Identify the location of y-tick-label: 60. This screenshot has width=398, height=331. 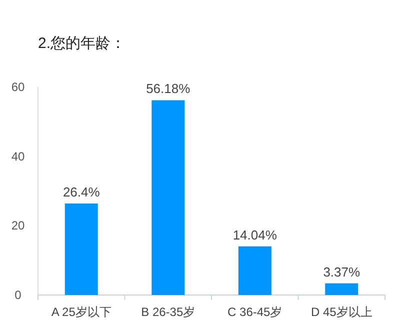
(18, 87).